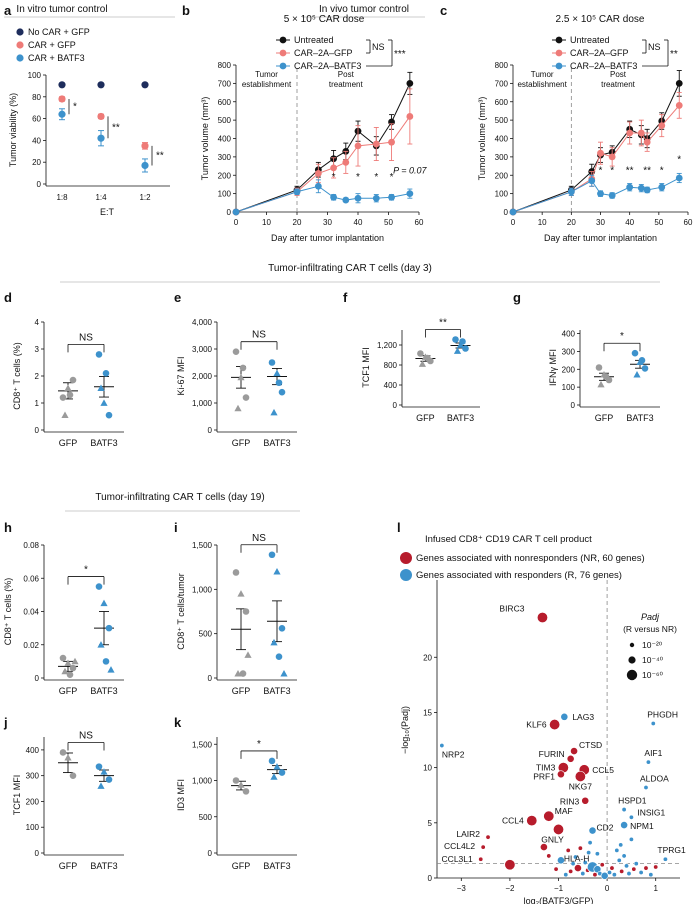 The image size is (693, 904). What do you see at coordinates (37, 430) in the screenshot?
I see `d-y-tick-label: 0` at bounding box center [37, 430].